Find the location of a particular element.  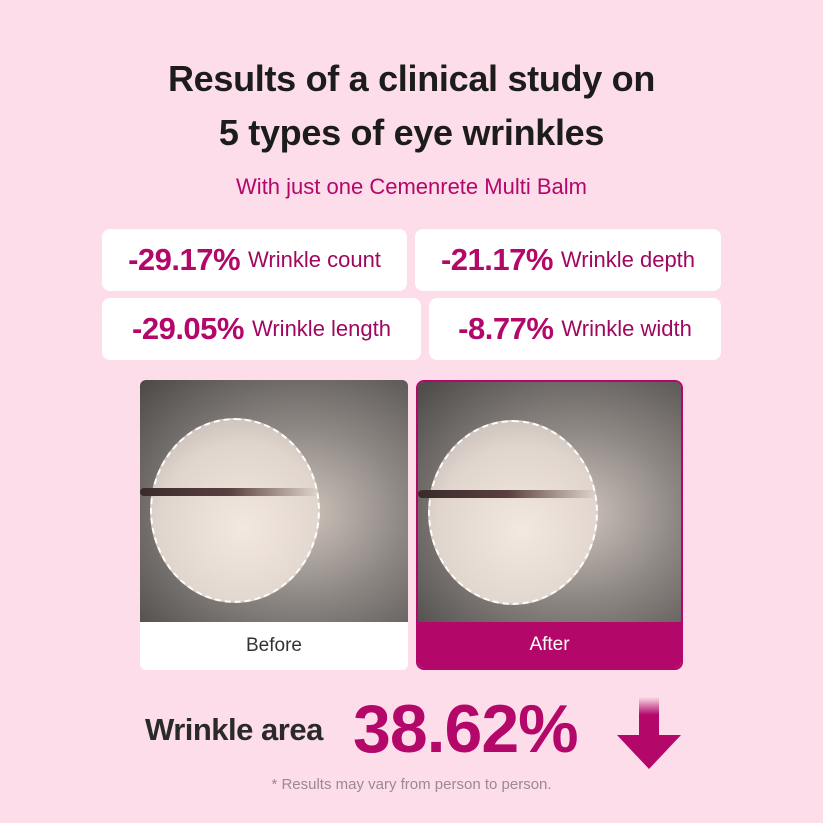

after-panel: After is located at coordinates (549, 525).